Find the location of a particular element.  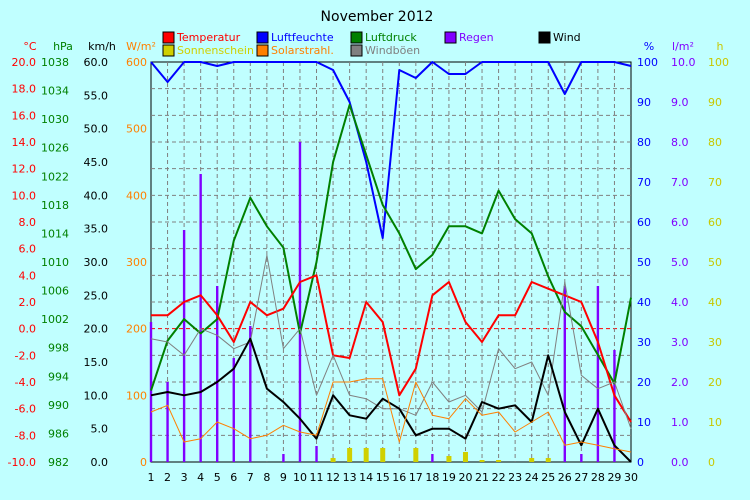

x-tick-label: 29 is located at coordinates (614, 477).